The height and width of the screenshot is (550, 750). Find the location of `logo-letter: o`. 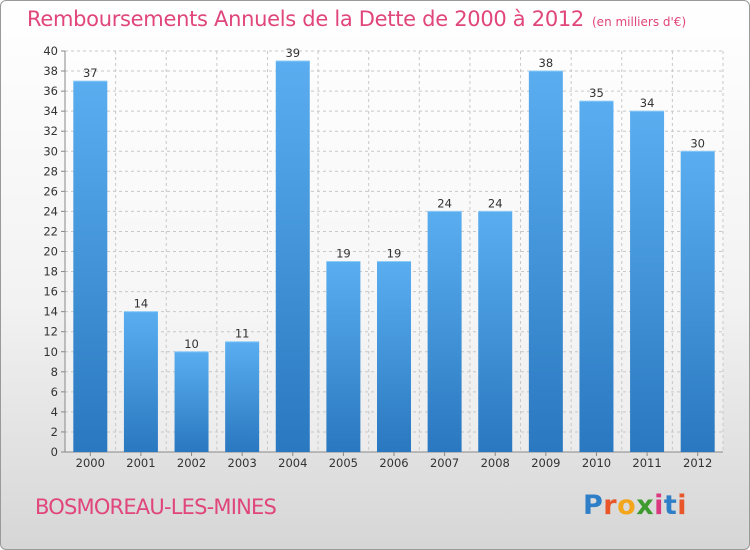

logo-letter: o is located at coordinates (627, 505).